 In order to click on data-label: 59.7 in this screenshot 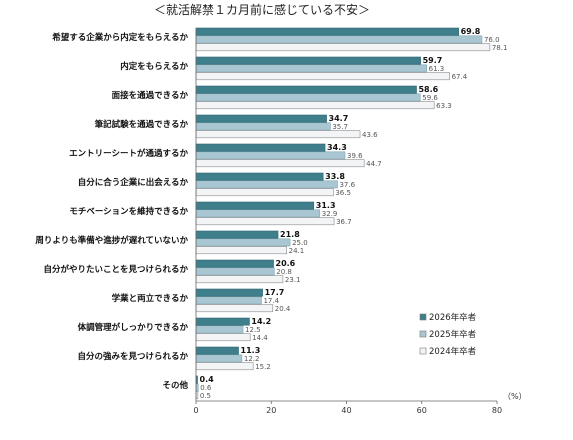, I will do `click(433, 60)`.